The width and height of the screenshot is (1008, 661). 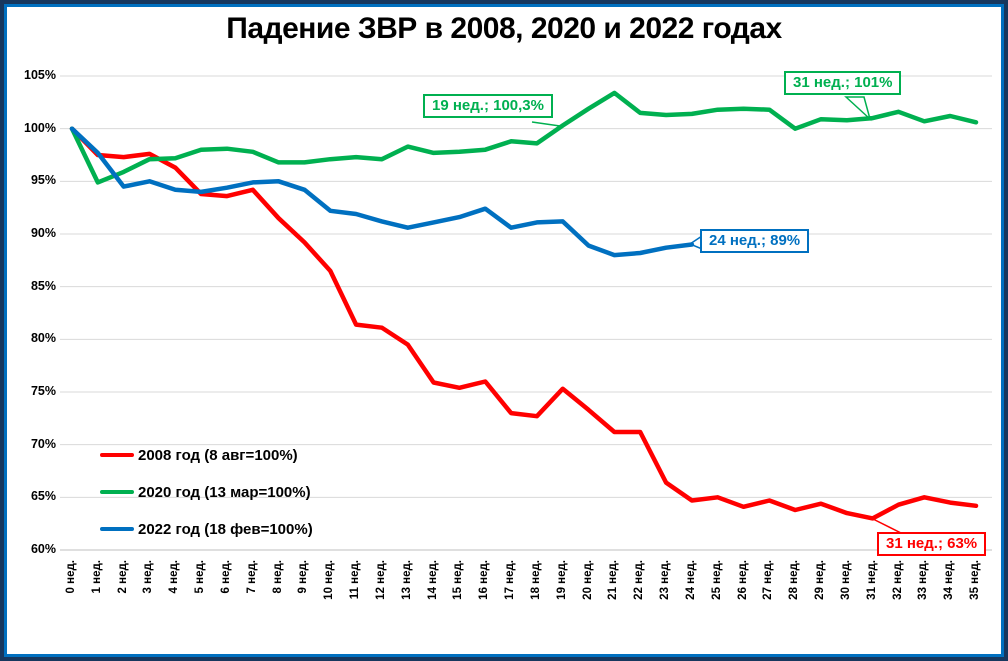 What do you see at coordinates (43, 180) in the screenshot?
I see `y-tick-label: 95%` at bounding box center [43, 180].